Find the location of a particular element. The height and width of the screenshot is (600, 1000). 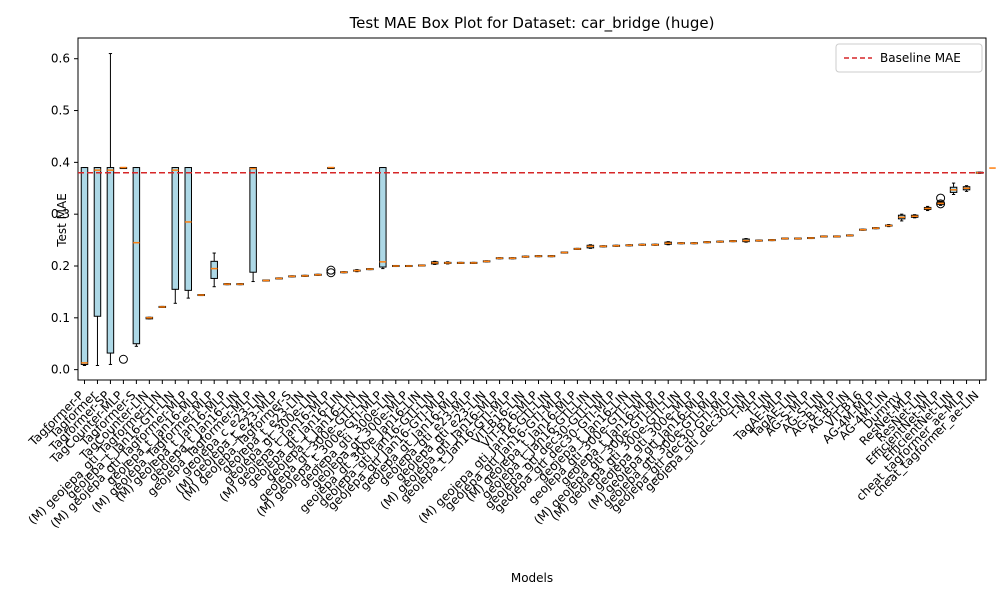

legend-box is located at coordinates (909, 58).